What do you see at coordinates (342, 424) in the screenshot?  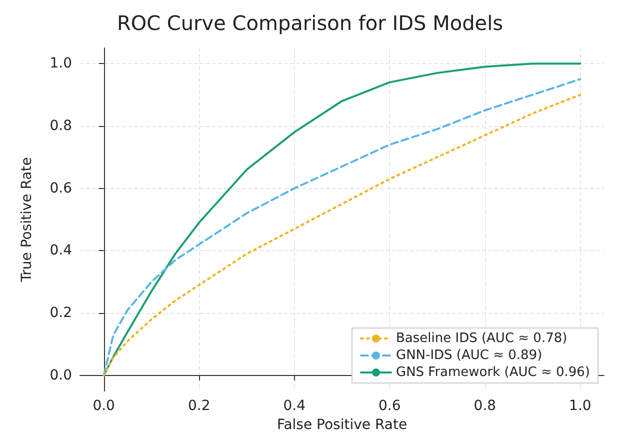 I see `x-axis-title: False Positive Rate` at bounding box center [342, 424].